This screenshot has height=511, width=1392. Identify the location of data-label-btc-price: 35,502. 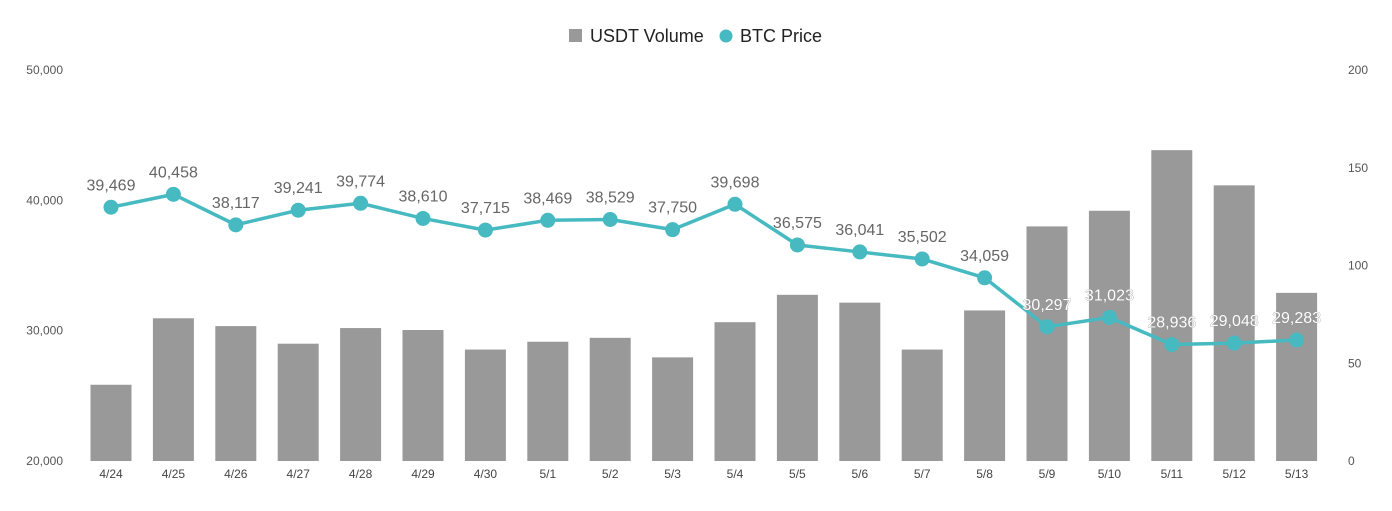
(922, 237).